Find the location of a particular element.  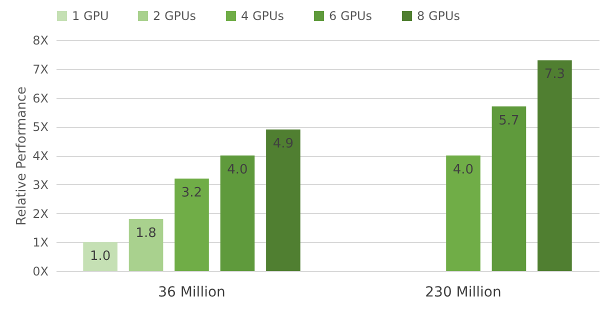

y-tick-label: 1X is located at coordinates (40, 243).